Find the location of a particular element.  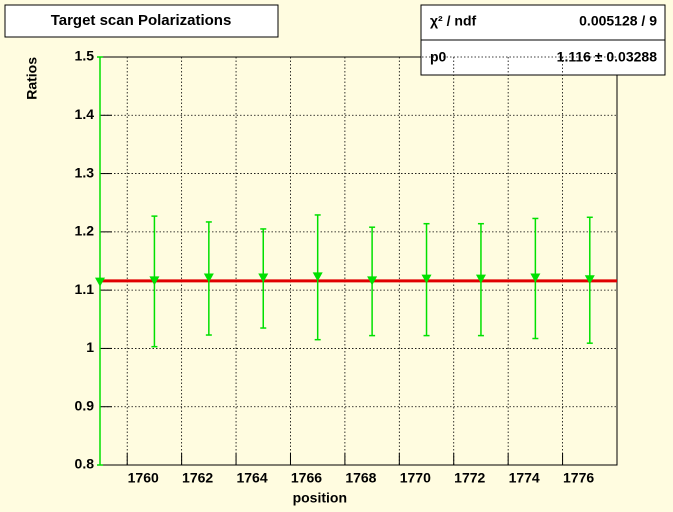

y-tick-label: 1.4 is located at coordinates (85, 114).